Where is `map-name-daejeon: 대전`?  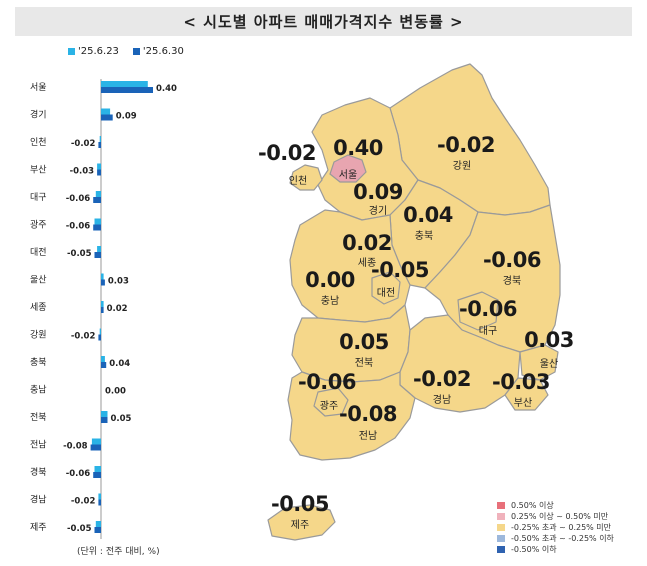 map-name-daejeon: 대전 is located at coordinates (386, 293).